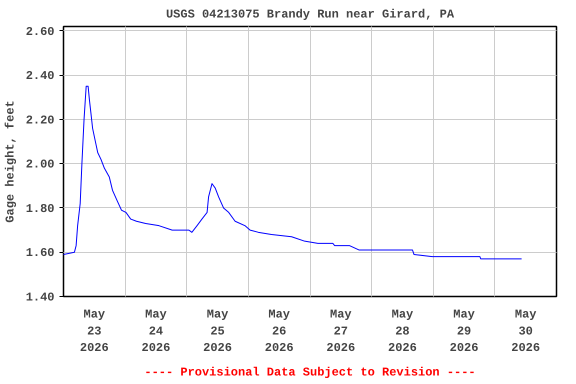 This screenshot has width=576, height=384. I want to click on y-tick-label: 1.80, so click(40, 209).